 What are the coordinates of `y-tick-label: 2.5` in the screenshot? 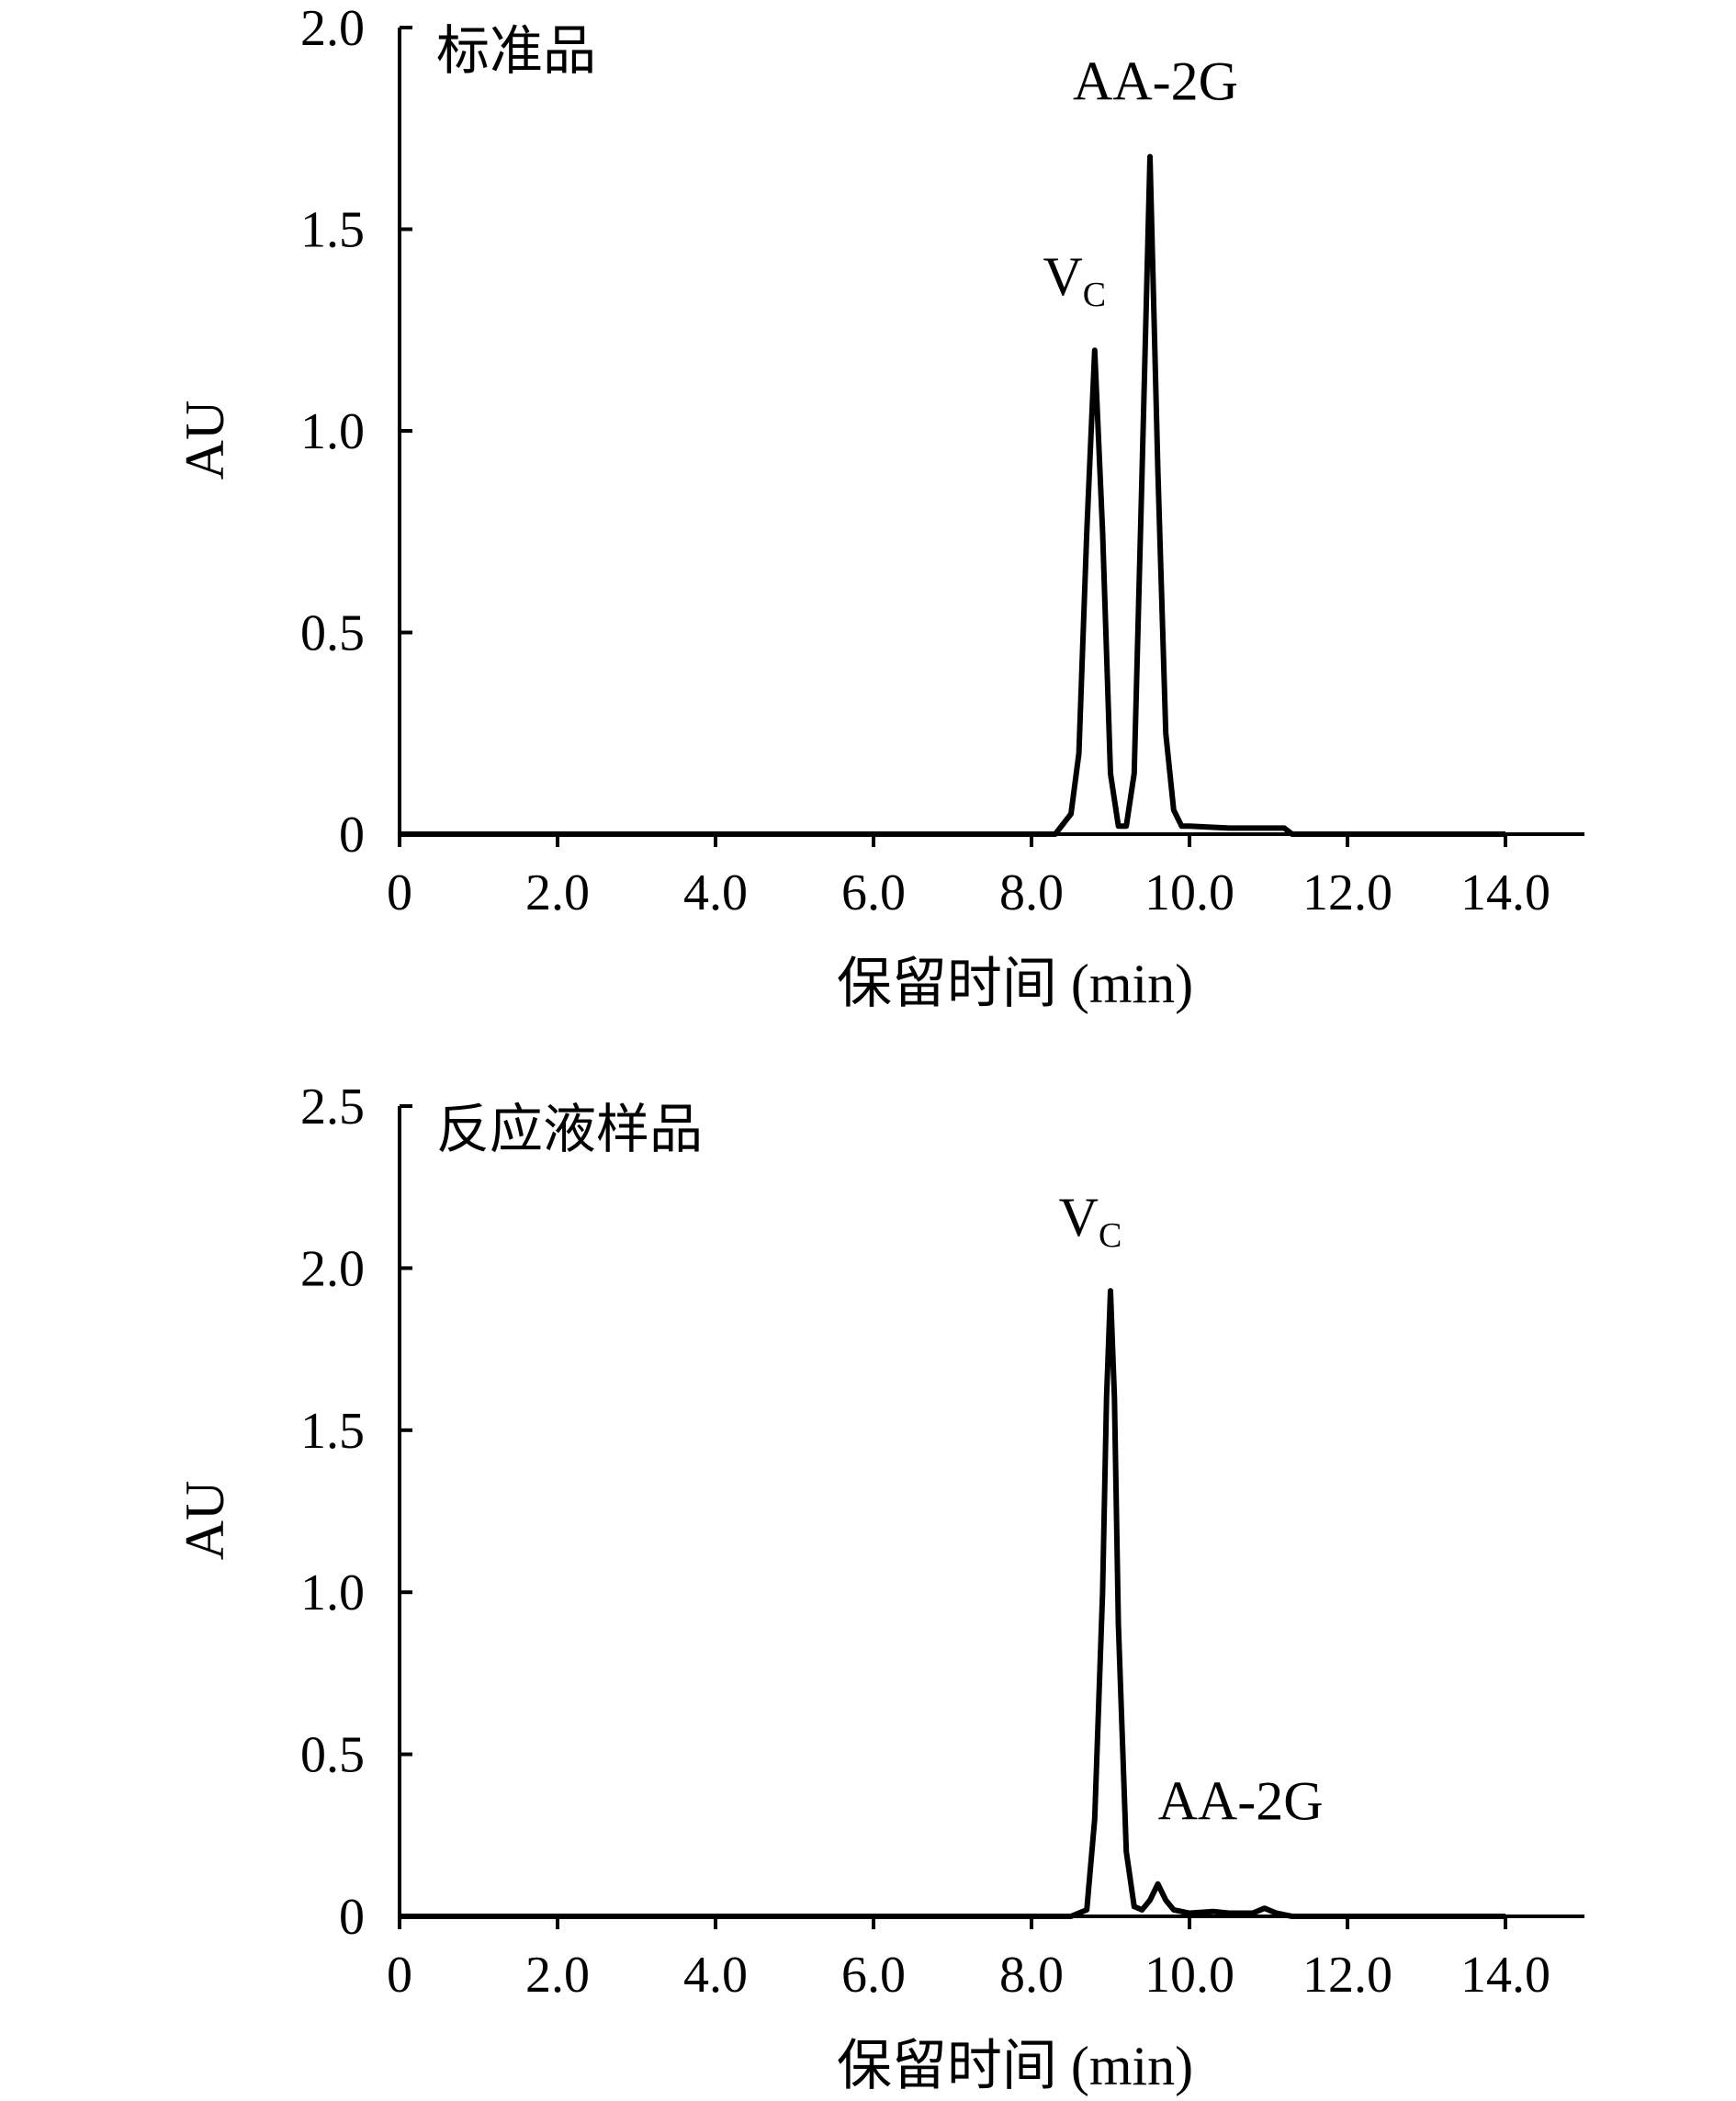 It's located at (332, 1107).